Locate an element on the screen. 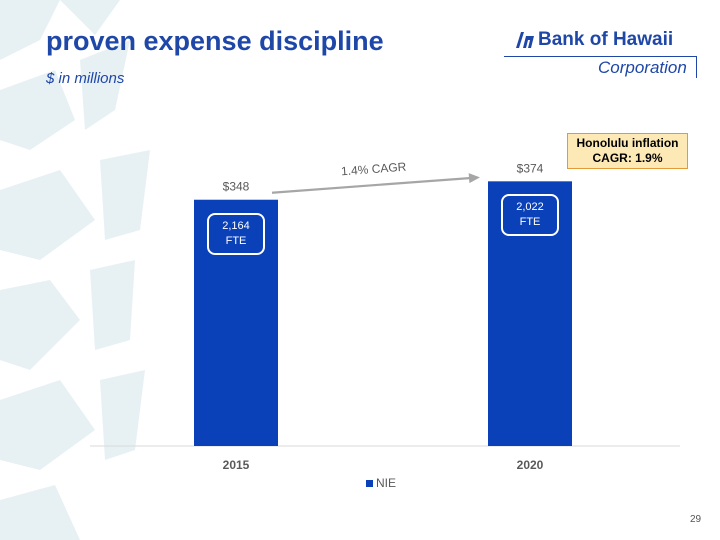 The height and width of the screenshot is (540, 720). logo-subname: Corporation is located at coordinates (642, 67).